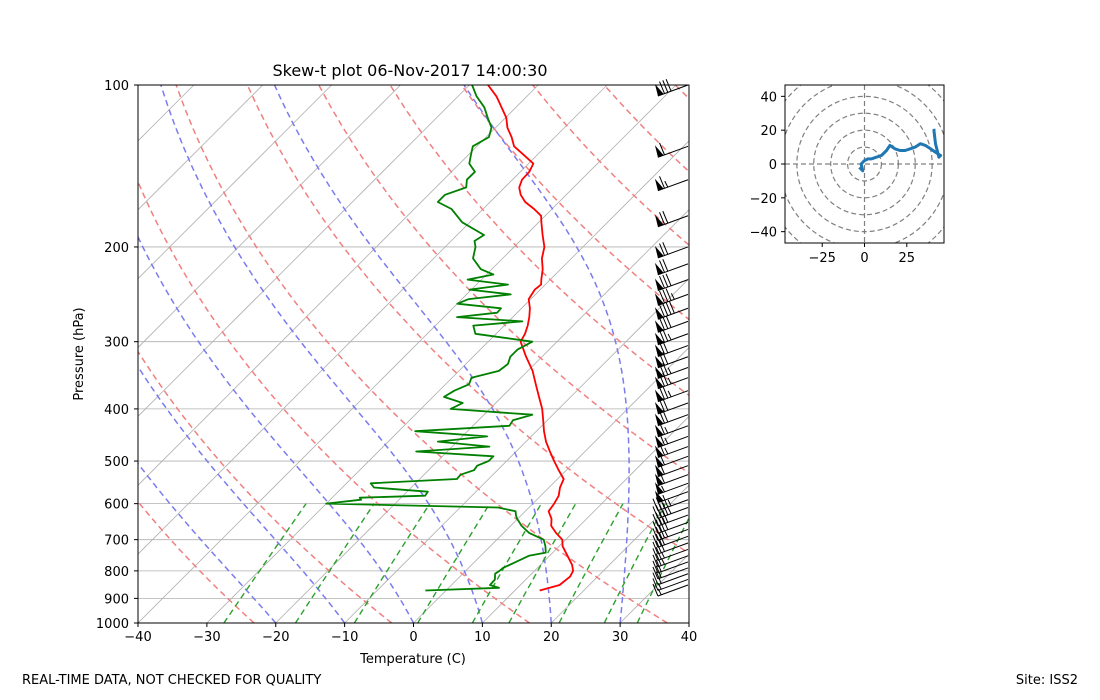 The image size is (1100, 700). What do you see at coordinates (551, 637) in the screenshot?
I see `x-tick-label: 20` at bounding box center [551, 637].